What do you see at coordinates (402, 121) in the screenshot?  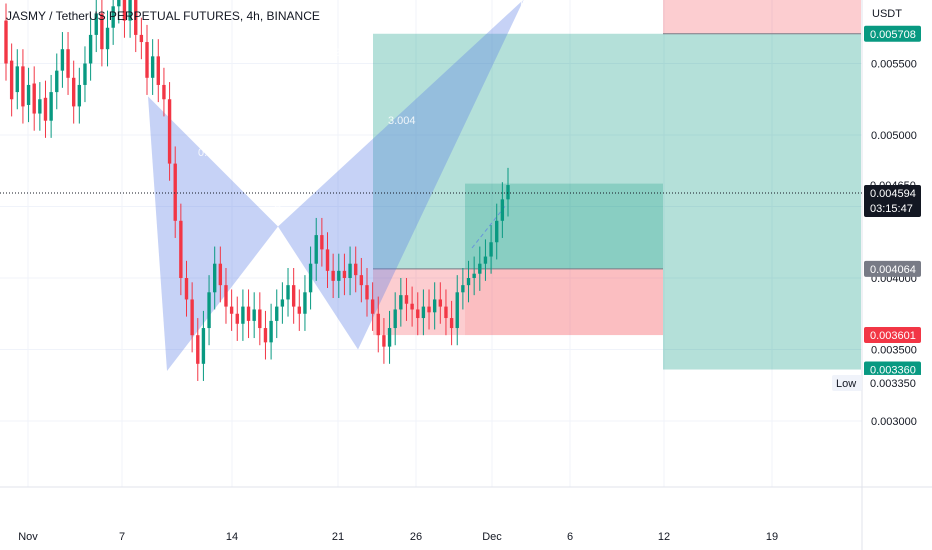 I see `pattern-ratio: 3.004` at bounding box center [402, 121].